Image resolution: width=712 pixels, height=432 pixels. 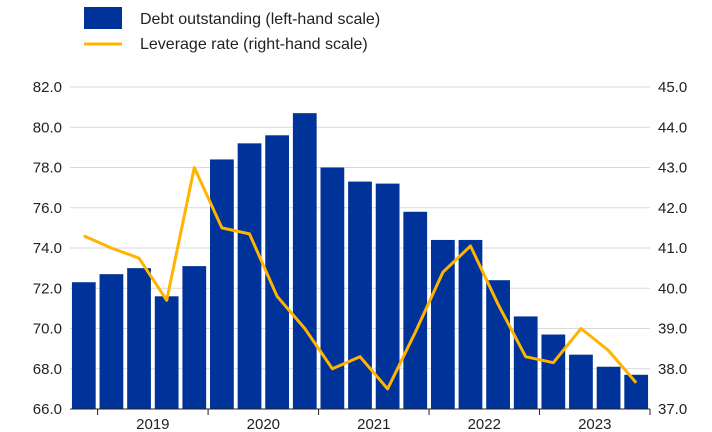 What do you see at coordinates (47, 127) in the screenshot?
I see `y-left-tick-label: 80.0` at bounding box center [47, 127].